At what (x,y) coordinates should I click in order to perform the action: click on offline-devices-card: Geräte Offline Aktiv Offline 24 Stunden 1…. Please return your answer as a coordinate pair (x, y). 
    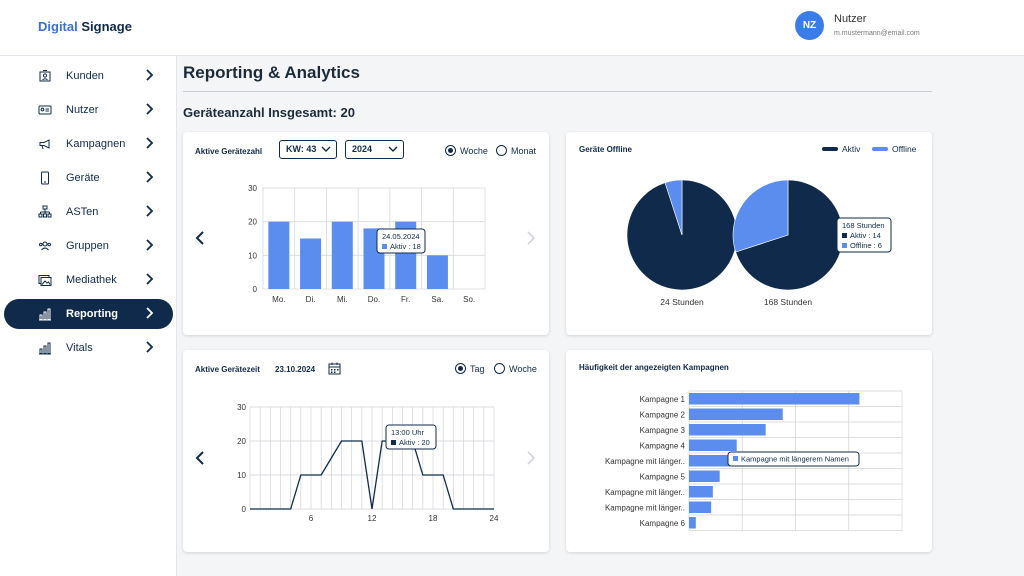
    Looking at the image, I should click on (749, 233).